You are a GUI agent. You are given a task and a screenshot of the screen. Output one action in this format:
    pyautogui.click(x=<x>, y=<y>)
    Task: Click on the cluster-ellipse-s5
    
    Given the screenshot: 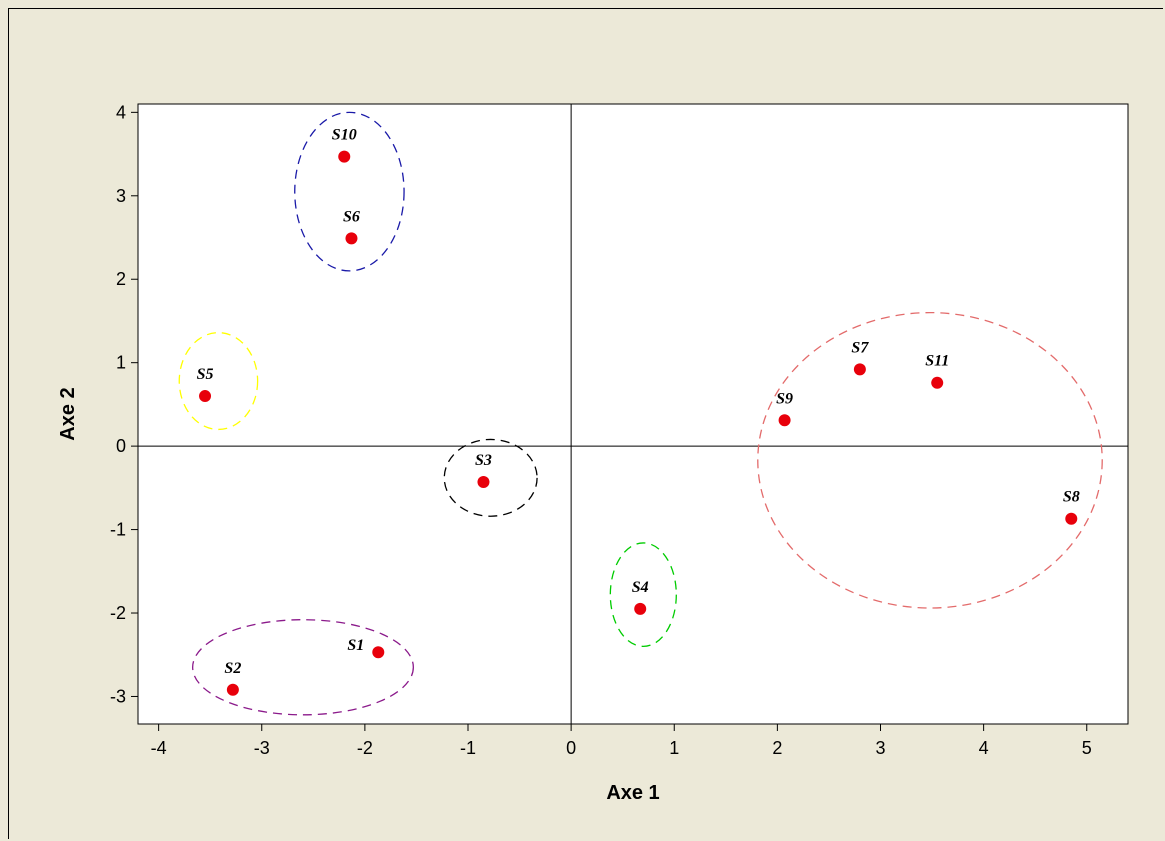 What is the action you would take?
    pyautogui.click(x=218, y=381)
    